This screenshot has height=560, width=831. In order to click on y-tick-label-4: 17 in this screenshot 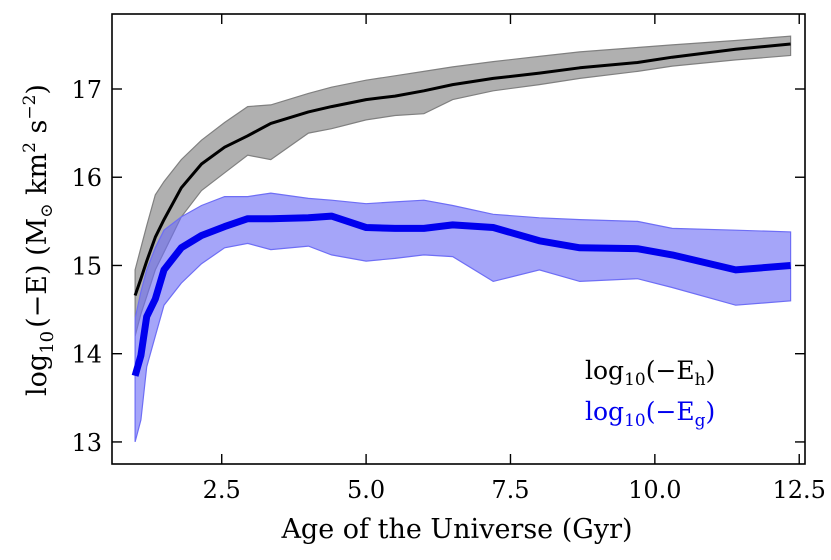, I will do `click(86, 90)`.